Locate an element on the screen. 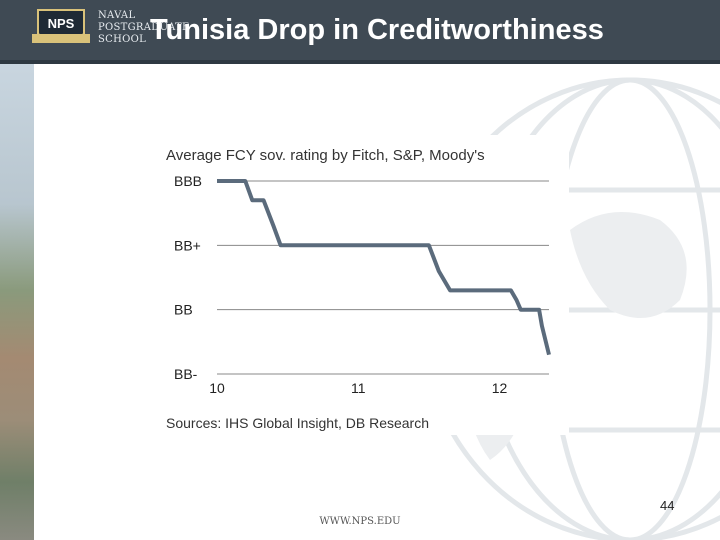 The width and height of the screenshot is (720, 540). x-tick-label: 12 is located at coordinates (500, 388).